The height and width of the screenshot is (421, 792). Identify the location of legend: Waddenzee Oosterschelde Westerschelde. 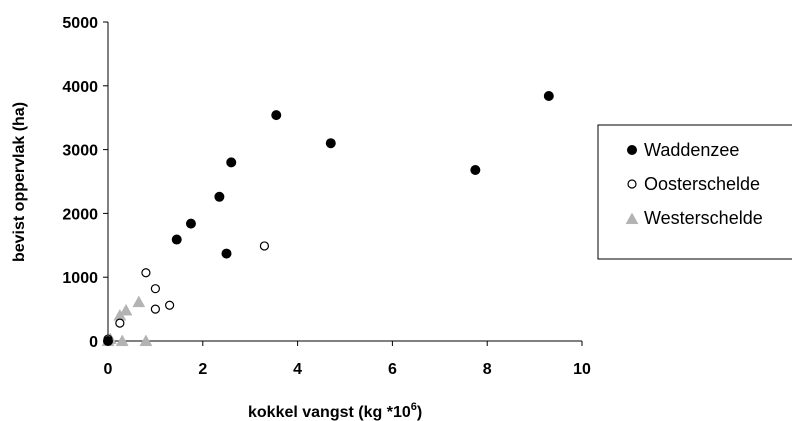
(694, 192).